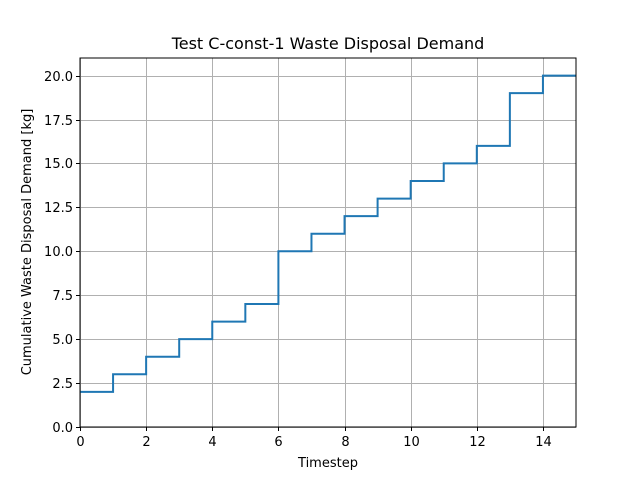  I want to click on x-tick-label: 6, so click(278, 442).